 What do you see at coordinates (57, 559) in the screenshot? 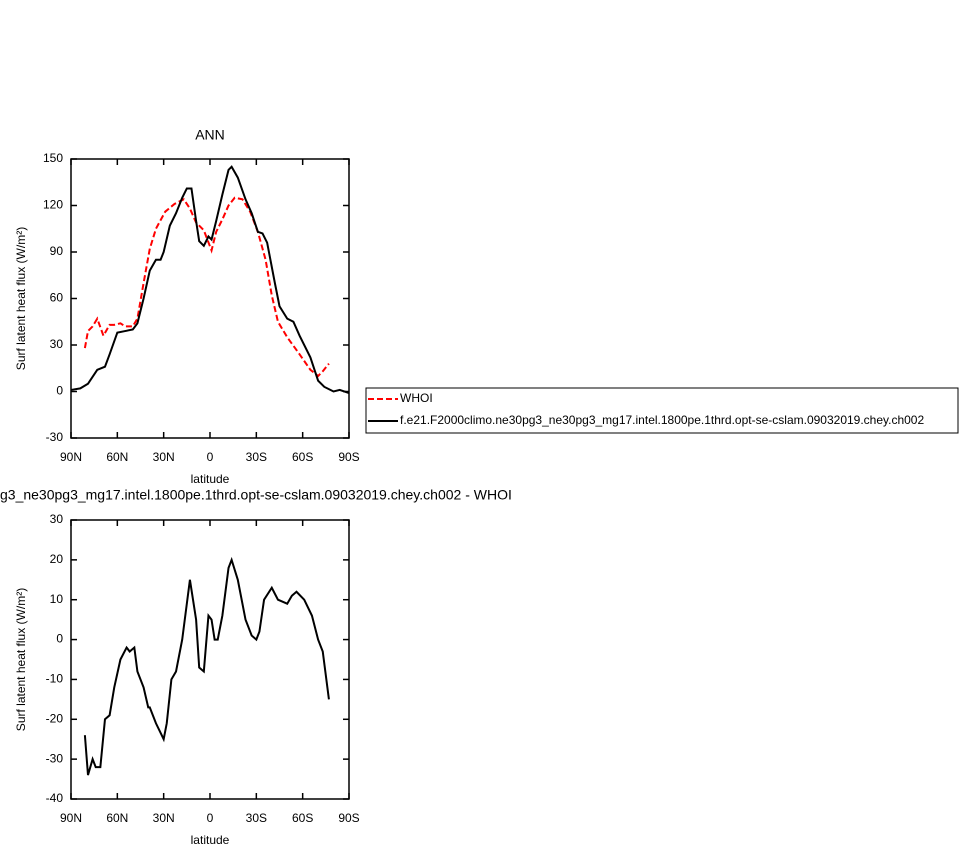
I see `y-tick-label: 20` at bounding box center [57, 559].